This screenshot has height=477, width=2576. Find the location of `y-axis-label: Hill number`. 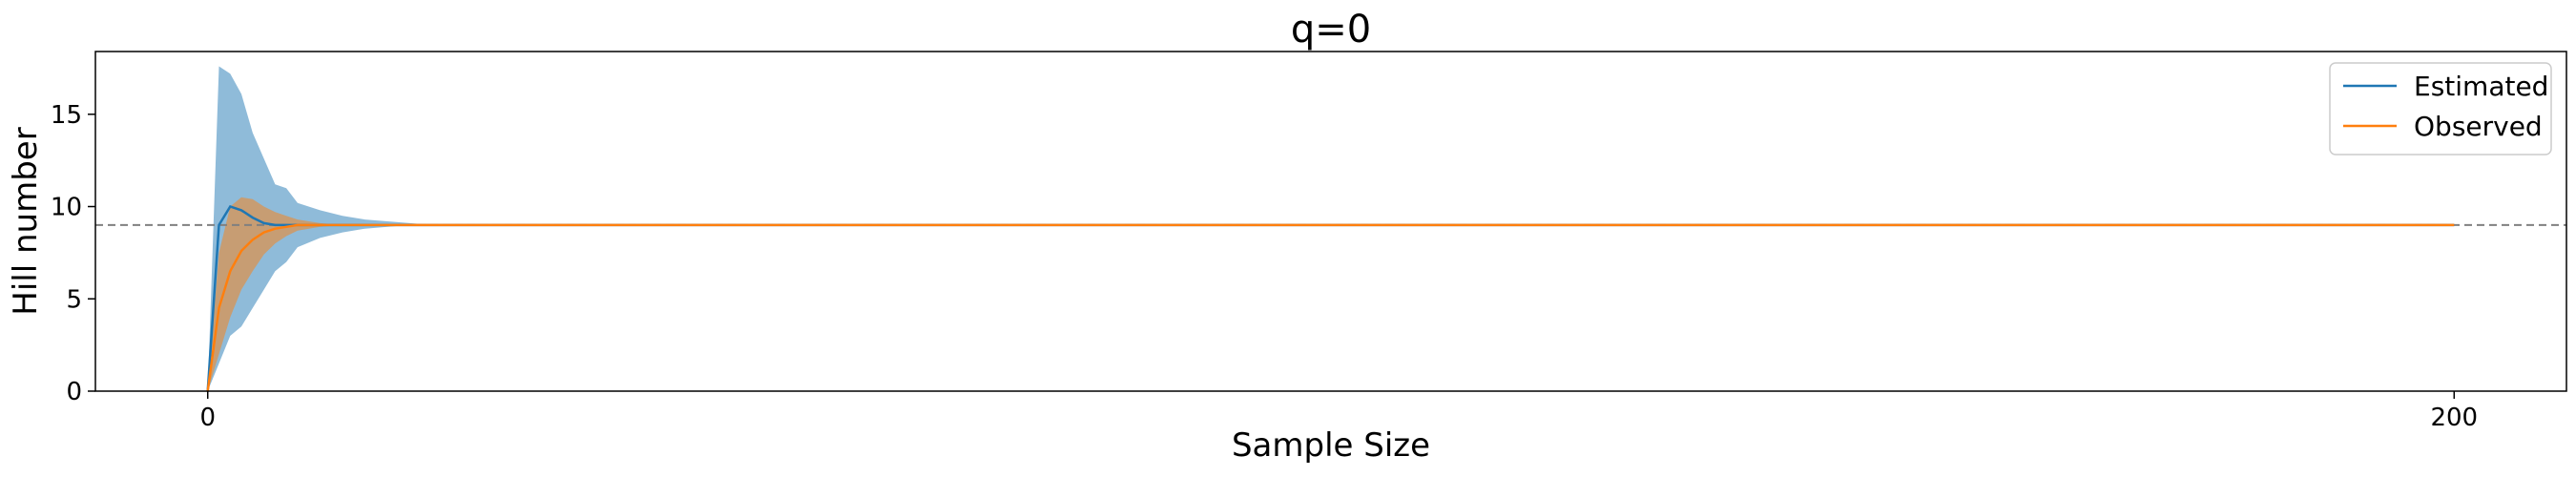

y-axis-label: Hill number is located at coordinates (26, 221).